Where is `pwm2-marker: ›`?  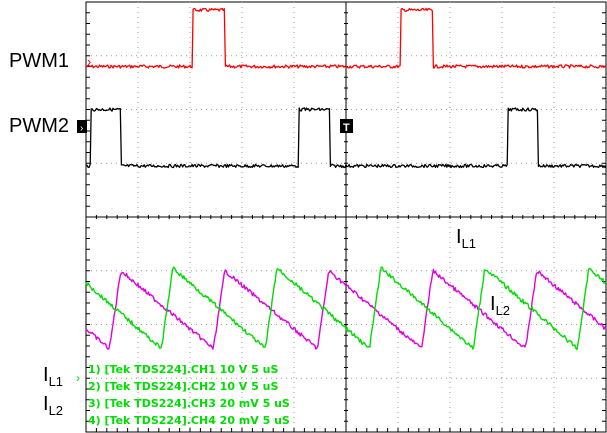
pwm2-marker: › is located at coordinates (82, 127).